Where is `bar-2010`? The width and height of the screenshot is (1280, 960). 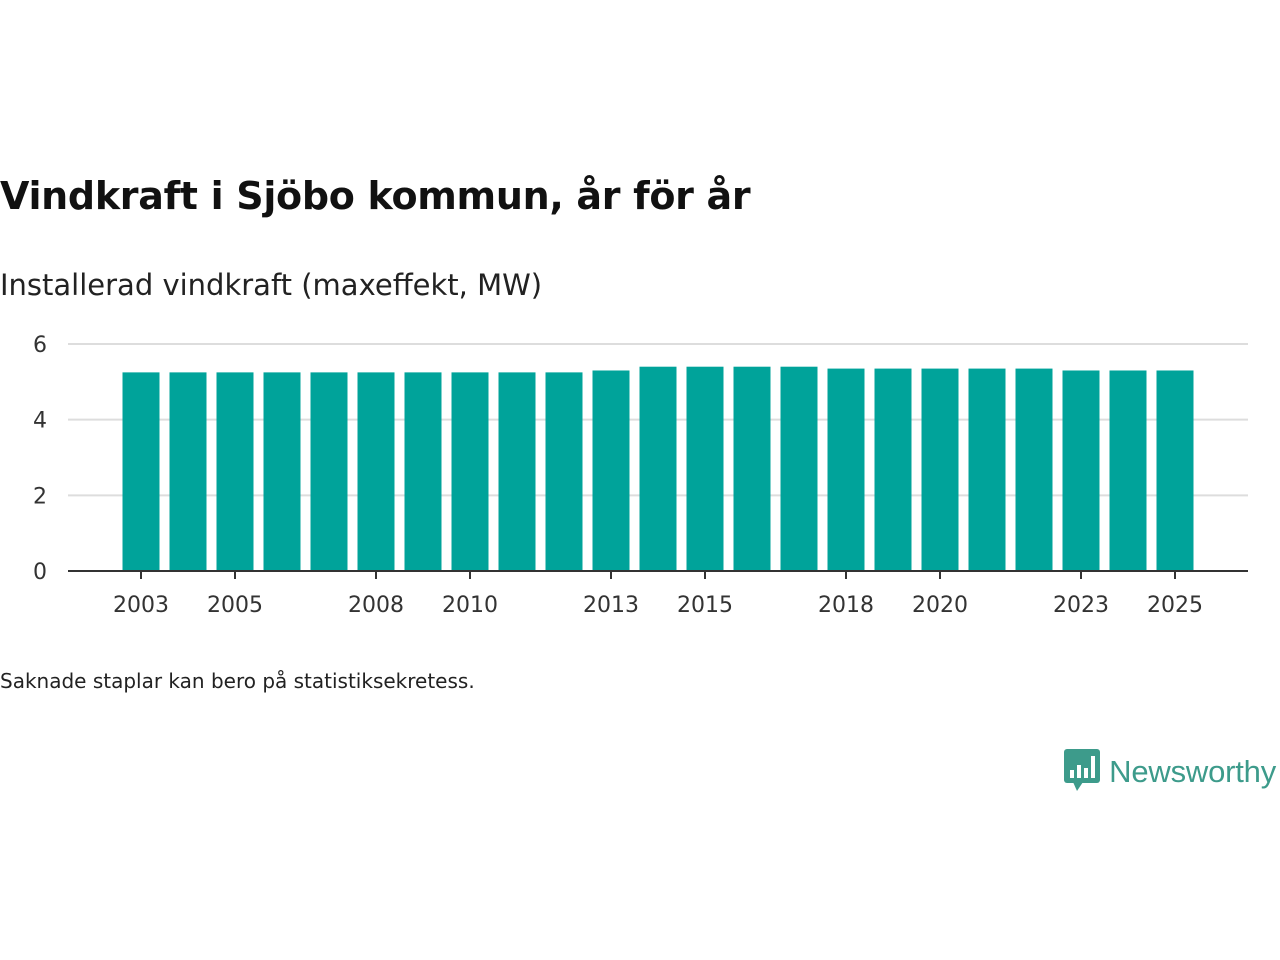 bar-2010 is located at coordinates (470, 471).